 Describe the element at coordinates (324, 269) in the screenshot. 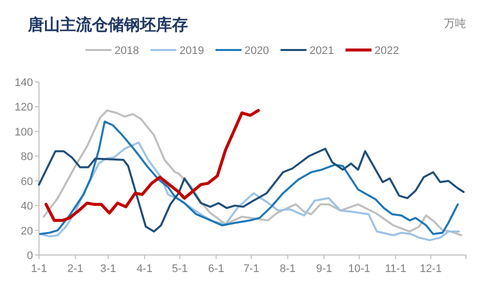

I see `x-tick-label: 9-1` at that location.